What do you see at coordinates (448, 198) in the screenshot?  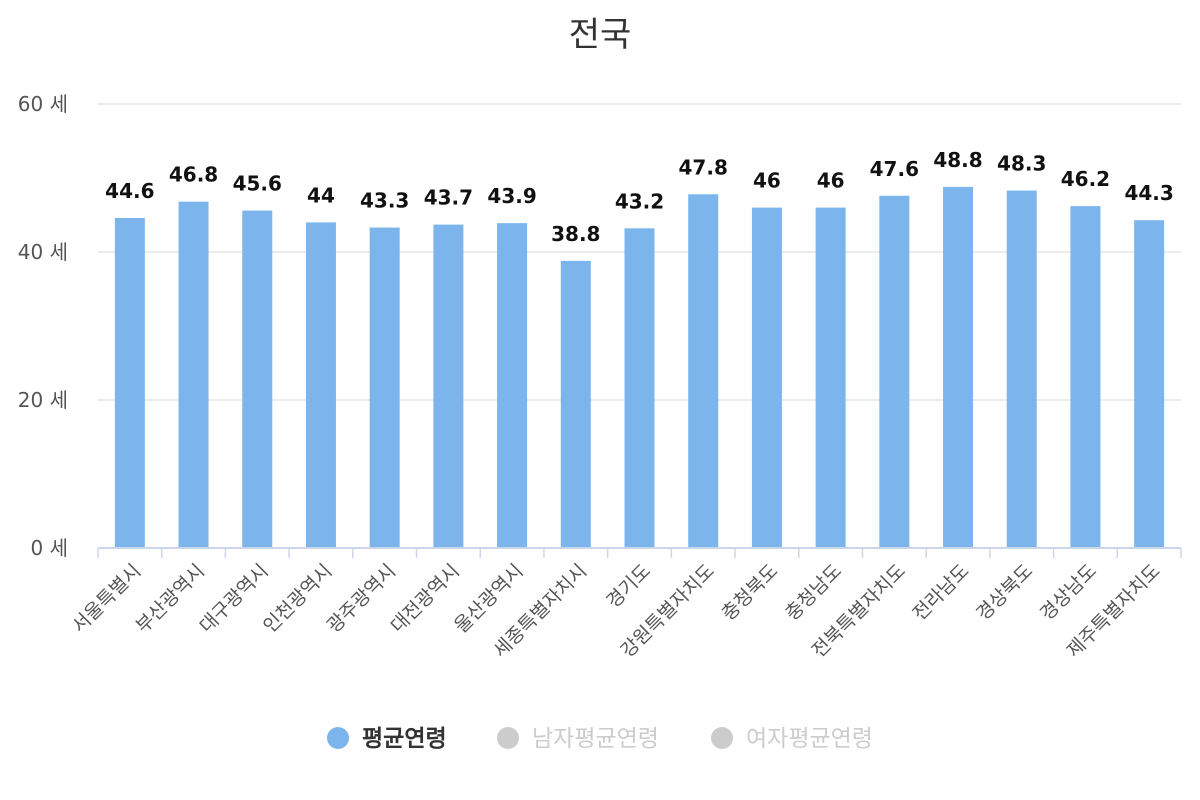 I see `data-label: 43.7` at bounding box center [448, 198].